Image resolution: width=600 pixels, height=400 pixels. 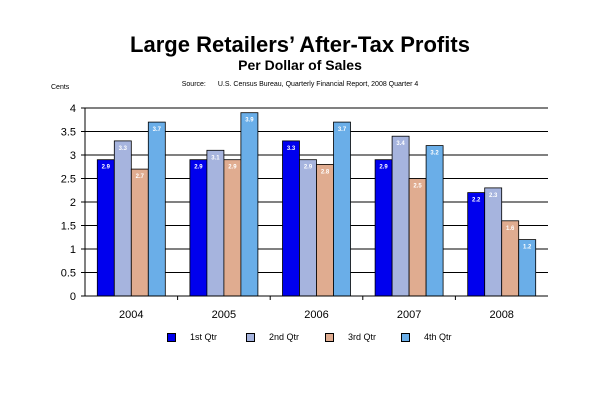 I want to click on x-tick-label: 2004, so click(x=131, y=315).